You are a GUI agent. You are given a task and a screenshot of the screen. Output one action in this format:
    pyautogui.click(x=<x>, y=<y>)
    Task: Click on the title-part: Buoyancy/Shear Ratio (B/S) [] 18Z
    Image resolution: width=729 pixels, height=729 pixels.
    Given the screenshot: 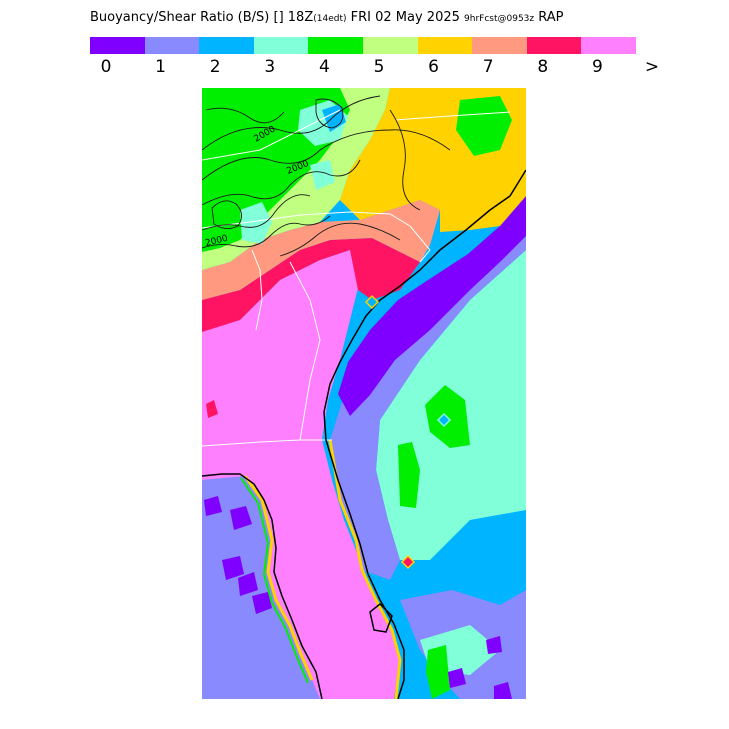 What is the action you would take?
    pyautogui.click(x=202, y=17)
    